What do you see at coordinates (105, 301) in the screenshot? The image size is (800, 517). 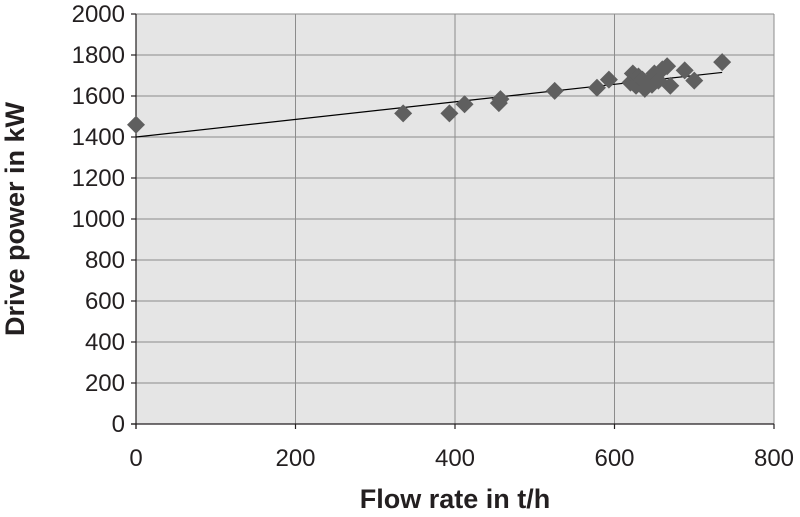 I see `y-tick-label: 600` at bounding box center [105, 301].